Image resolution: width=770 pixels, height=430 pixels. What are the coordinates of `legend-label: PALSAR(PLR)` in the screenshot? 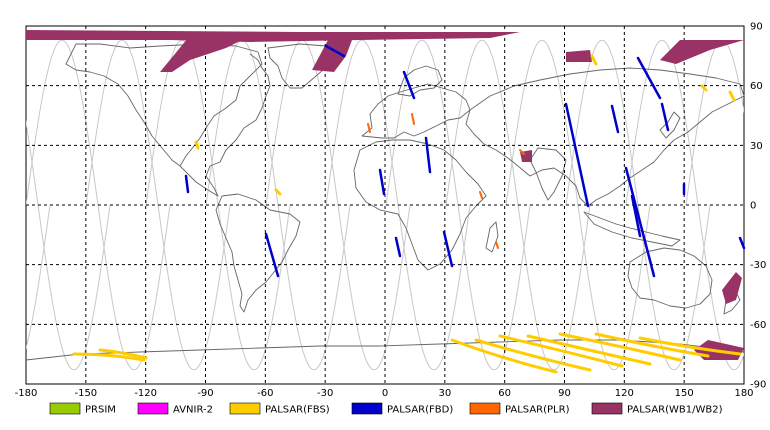 It's located at (537, 410).